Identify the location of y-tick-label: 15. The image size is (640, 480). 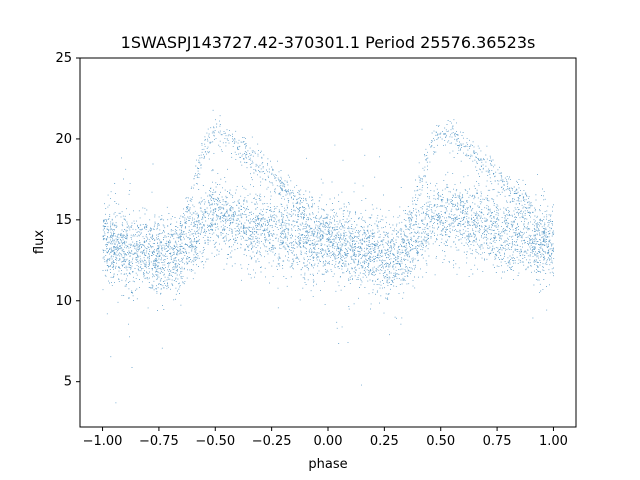
(63, 220).